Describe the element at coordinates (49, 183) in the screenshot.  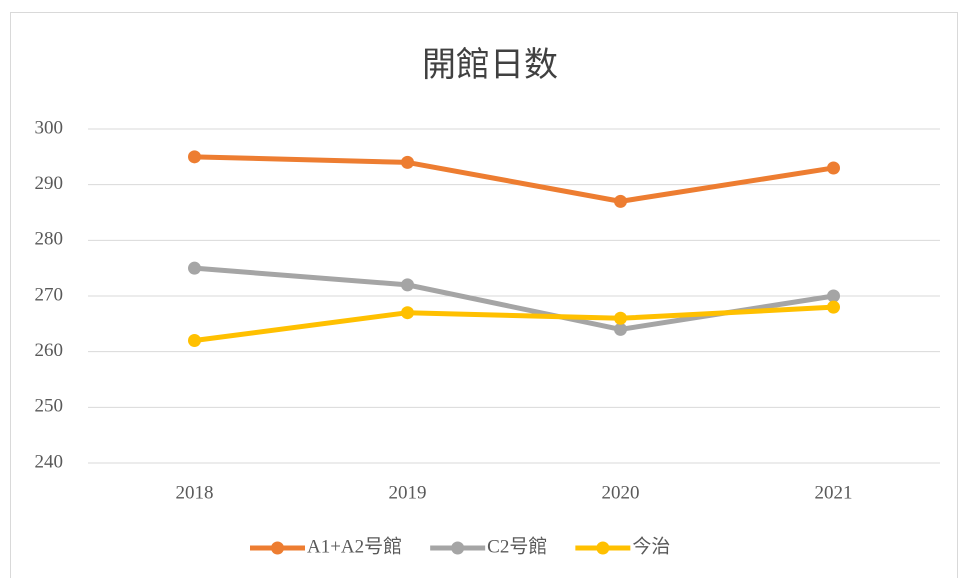
I see `y-tick-label: 290` at that location.